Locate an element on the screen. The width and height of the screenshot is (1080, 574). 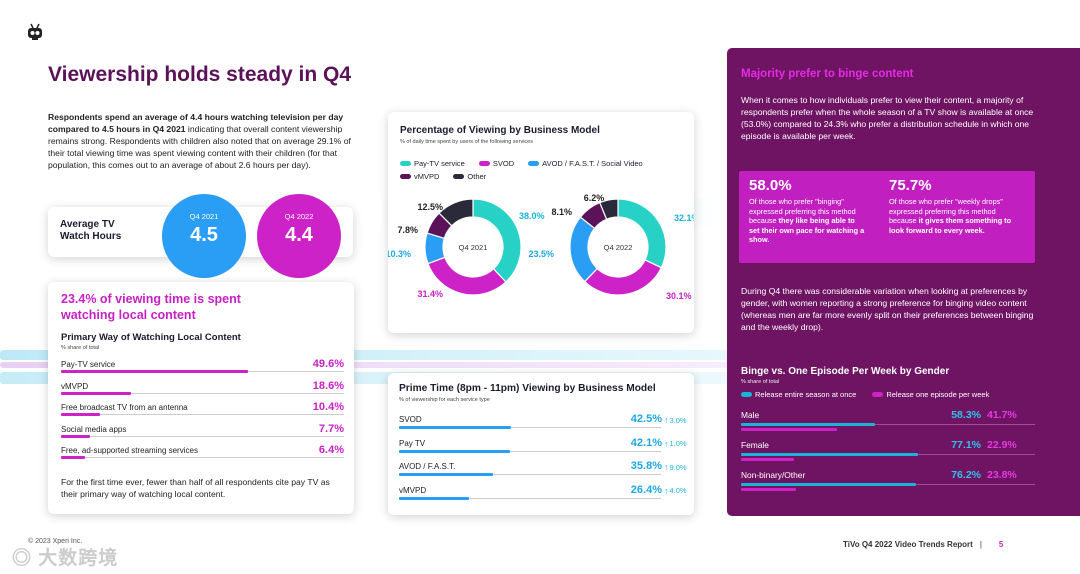
prime-change-value: 9.0% is located at coordinates (678, 467).